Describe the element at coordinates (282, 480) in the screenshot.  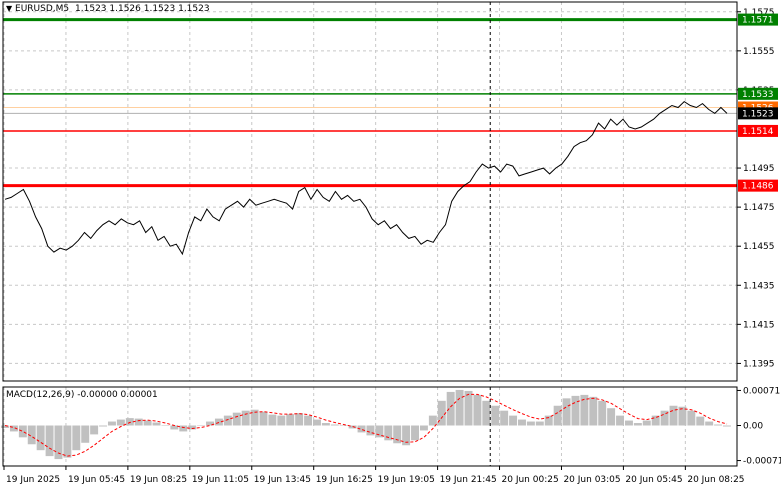
I see `time-tick-label: 19 Jun 13:45` at that location.